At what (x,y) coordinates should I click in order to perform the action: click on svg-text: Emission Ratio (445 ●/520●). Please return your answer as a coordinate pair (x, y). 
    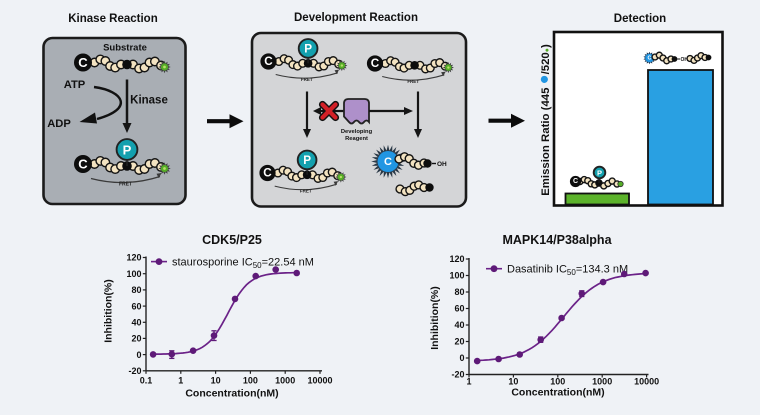
    Looking at the image, I should click on (544, 120).